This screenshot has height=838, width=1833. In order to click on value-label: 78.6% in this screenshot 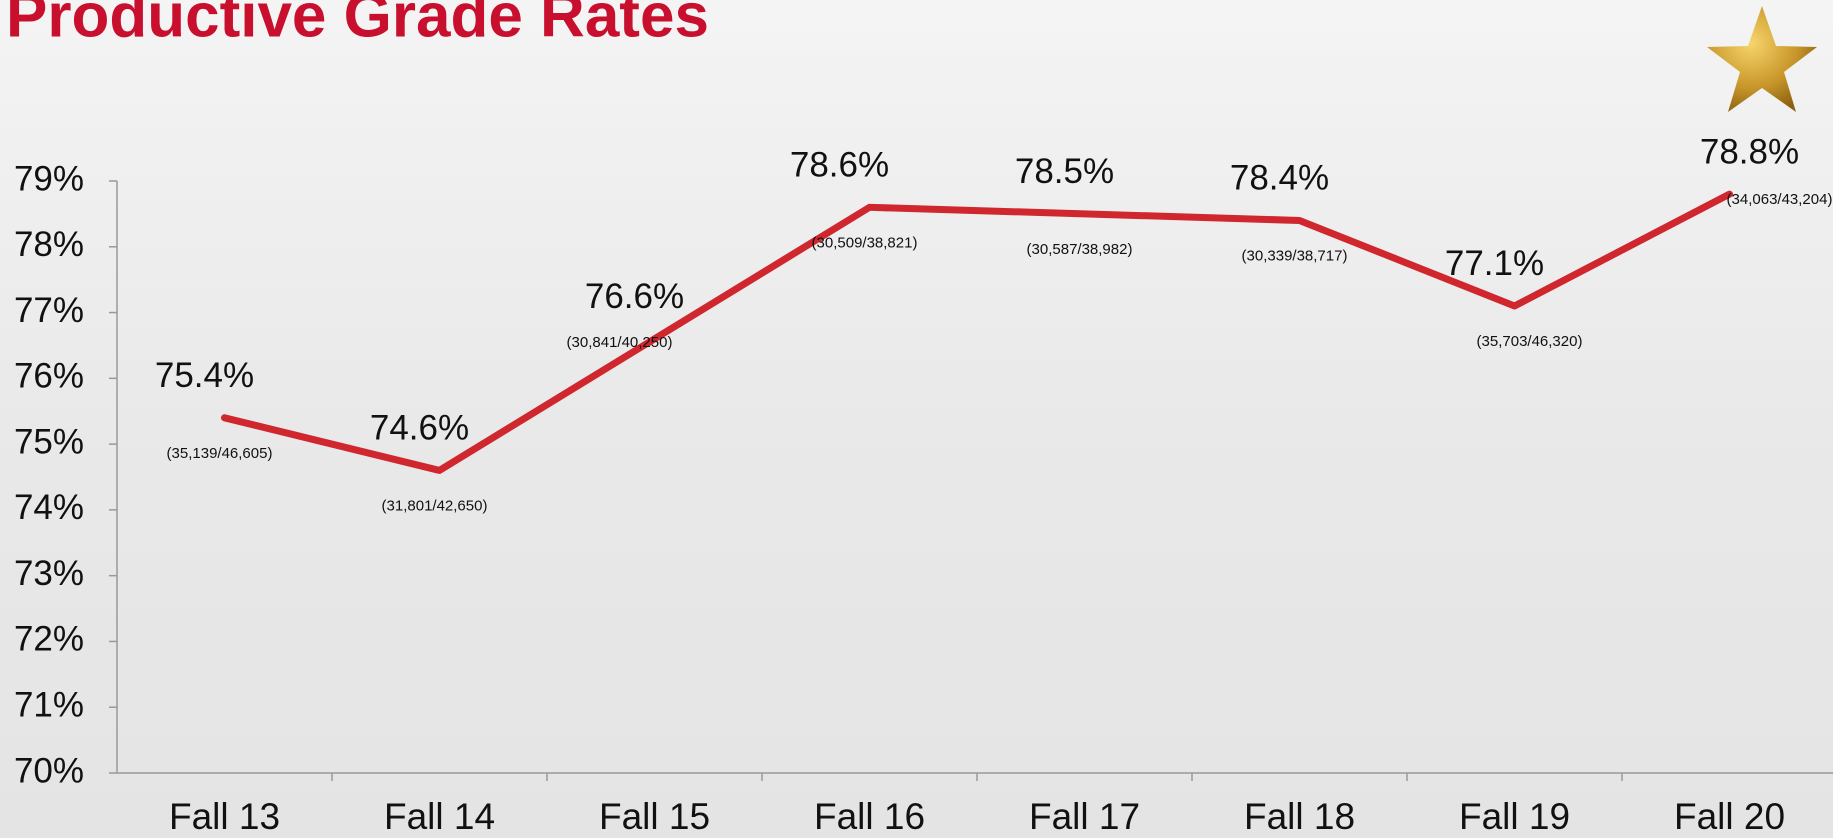, I will do `click(839, 165)`.